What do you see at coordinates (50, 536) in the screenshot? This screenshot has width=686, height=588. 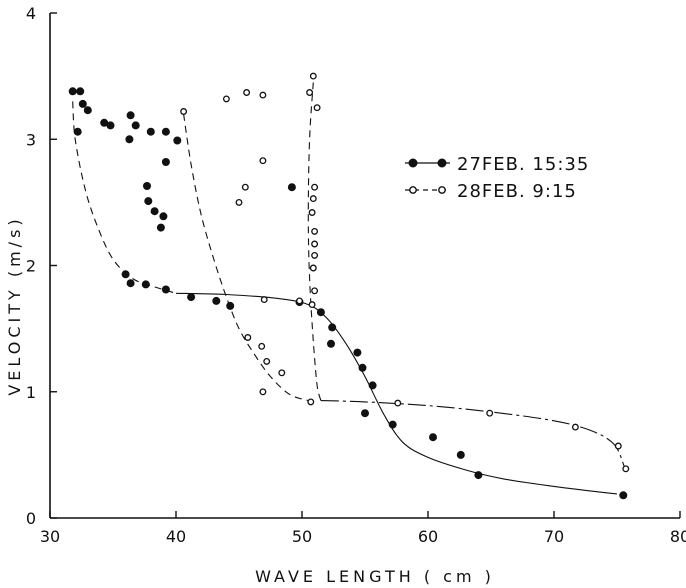 I see `x-tick-label: 30` at bounding box center [50, 536].